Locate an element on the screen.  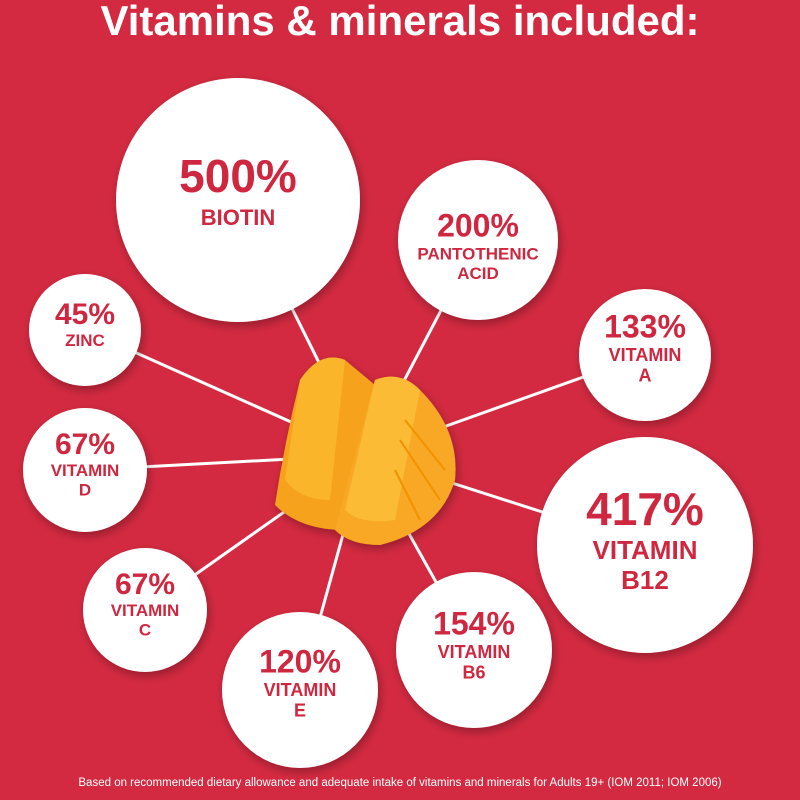
node-value: 133% is located at coordinates (645, 326).